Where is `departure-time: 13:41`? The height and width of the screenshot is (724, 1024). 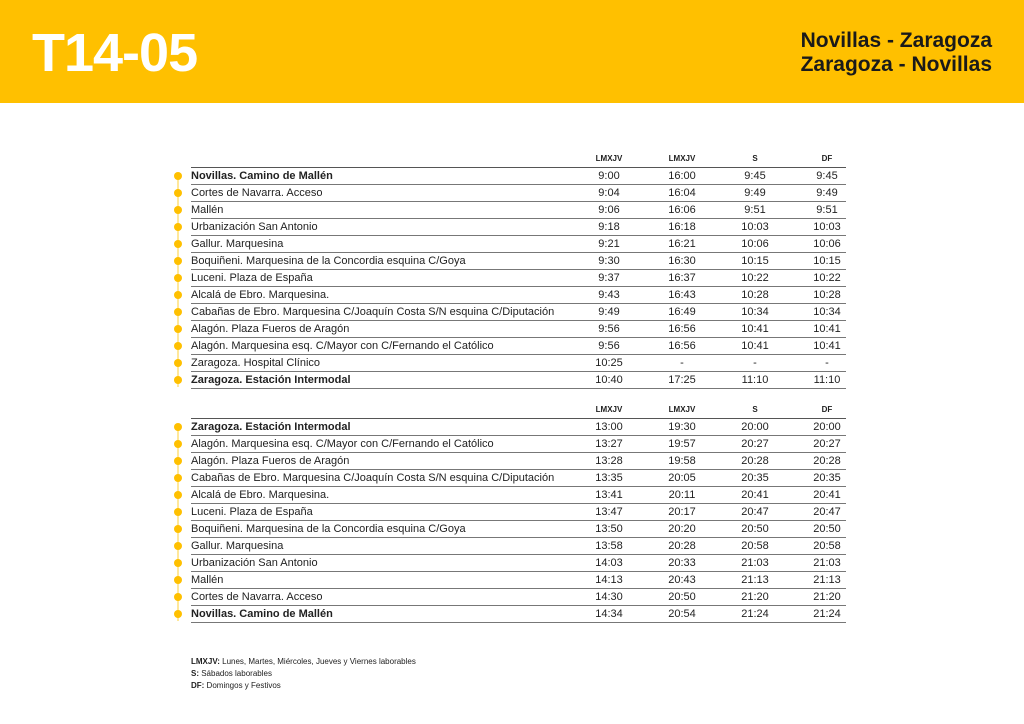 departure-time: 13:41 is located at coordinates (609, 495).